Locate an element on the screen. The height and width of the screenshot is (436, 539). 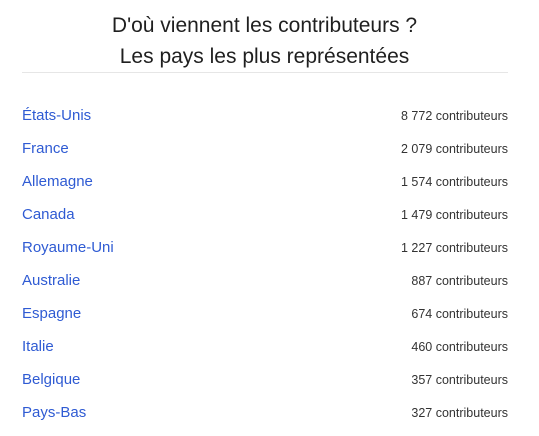
list-item: France 2 079 contributeurs is located at coordinates (265, 148).